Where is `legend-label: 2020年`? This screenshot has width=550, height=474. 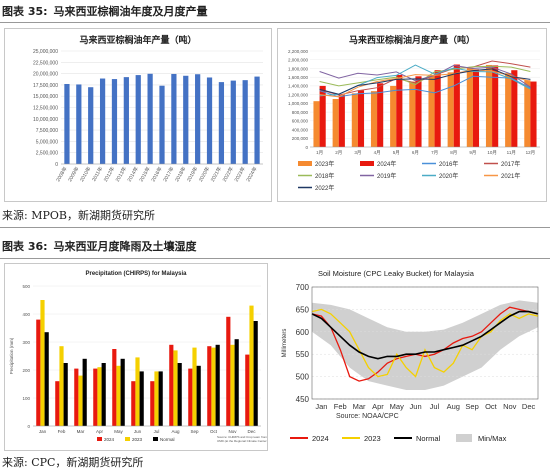
legend-label: 2020年 is located at coordinates (448, 176).